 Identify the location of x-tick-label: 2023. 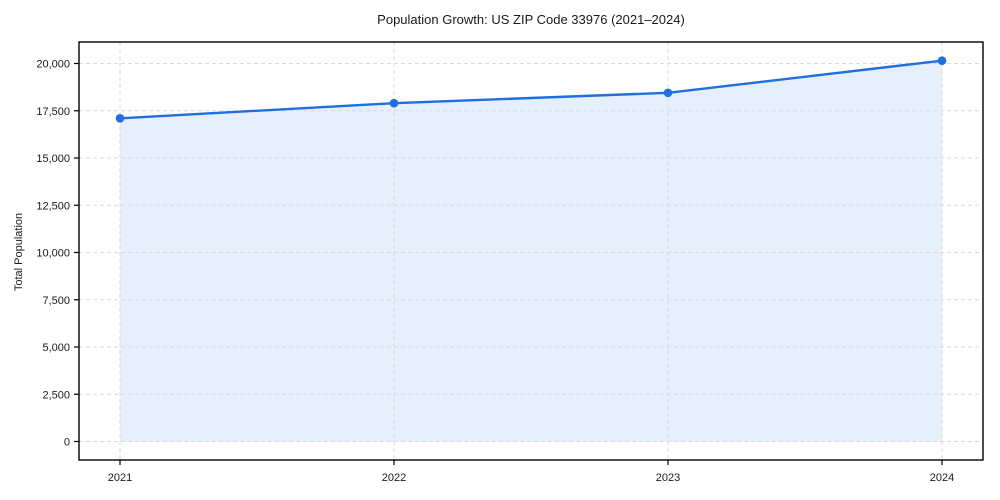
(668, 478).